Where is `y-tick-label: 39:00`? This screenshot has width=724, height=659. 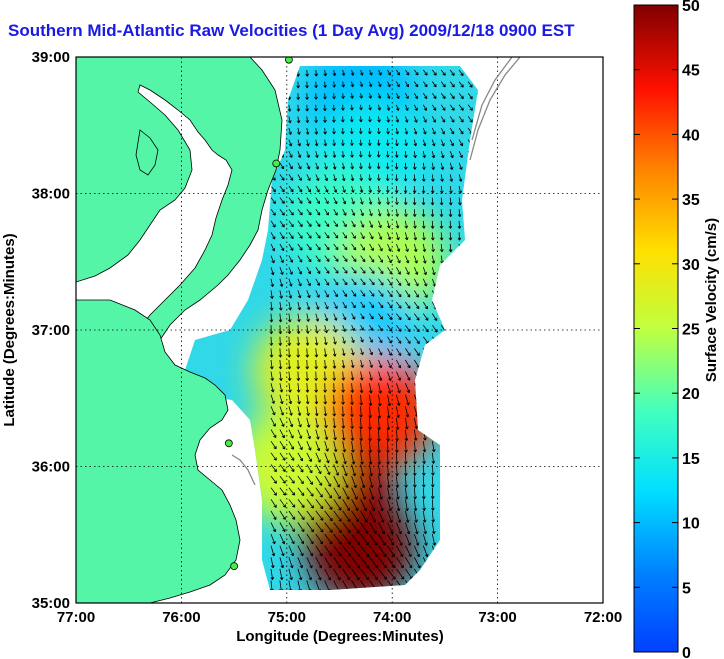
y-tick-label: 39:00 is located at coordinates (51, 57).